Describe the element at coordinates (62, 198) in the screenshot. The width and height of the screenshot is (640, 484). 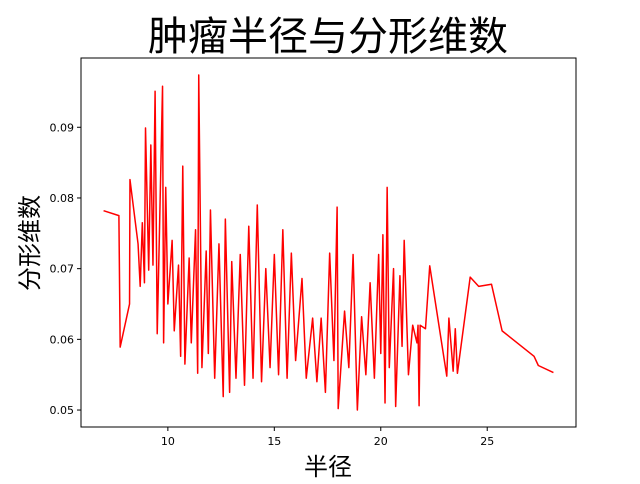
I see `y-tick-label: 0.08` at that location.